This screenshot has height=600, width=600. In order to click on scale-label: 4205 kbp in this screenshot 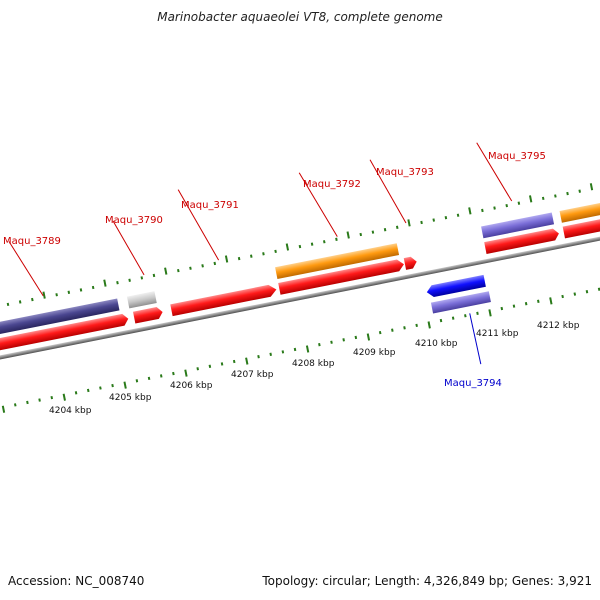, I will do `click(130, 398)`.